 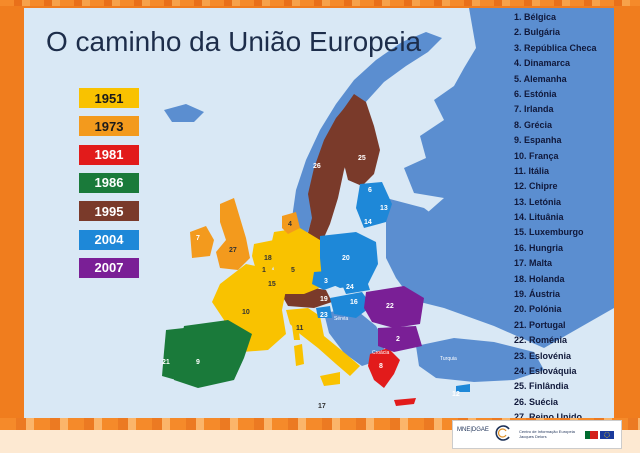 I want to click on country-slovenia, so click(x=324, y=312).